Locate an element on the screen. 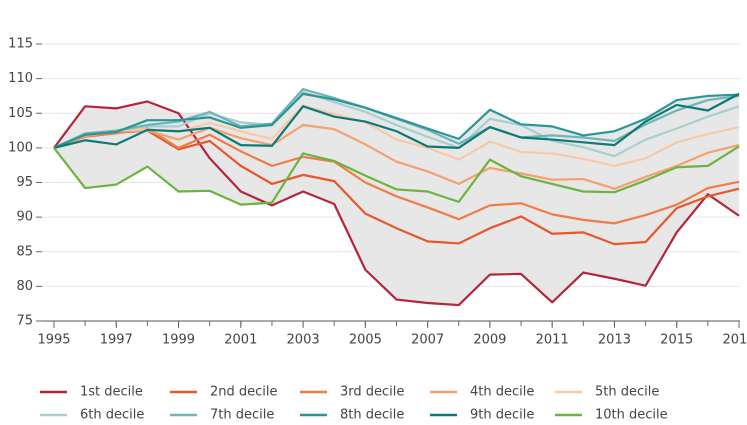 The image size is (747, 425). x-tick-label: 2015 is located at coordinates (676, 340).